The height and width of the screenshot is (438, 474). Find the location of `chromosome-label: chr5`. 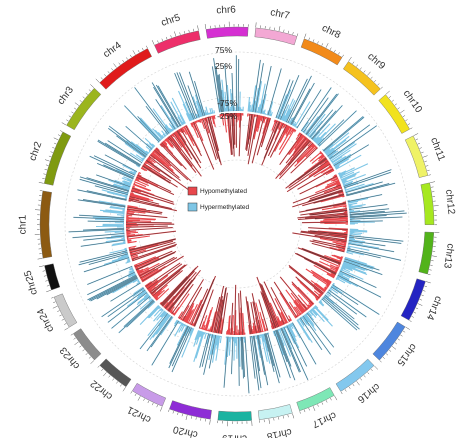

chromosome-label: chr5 is located at coordinates (171, 20).